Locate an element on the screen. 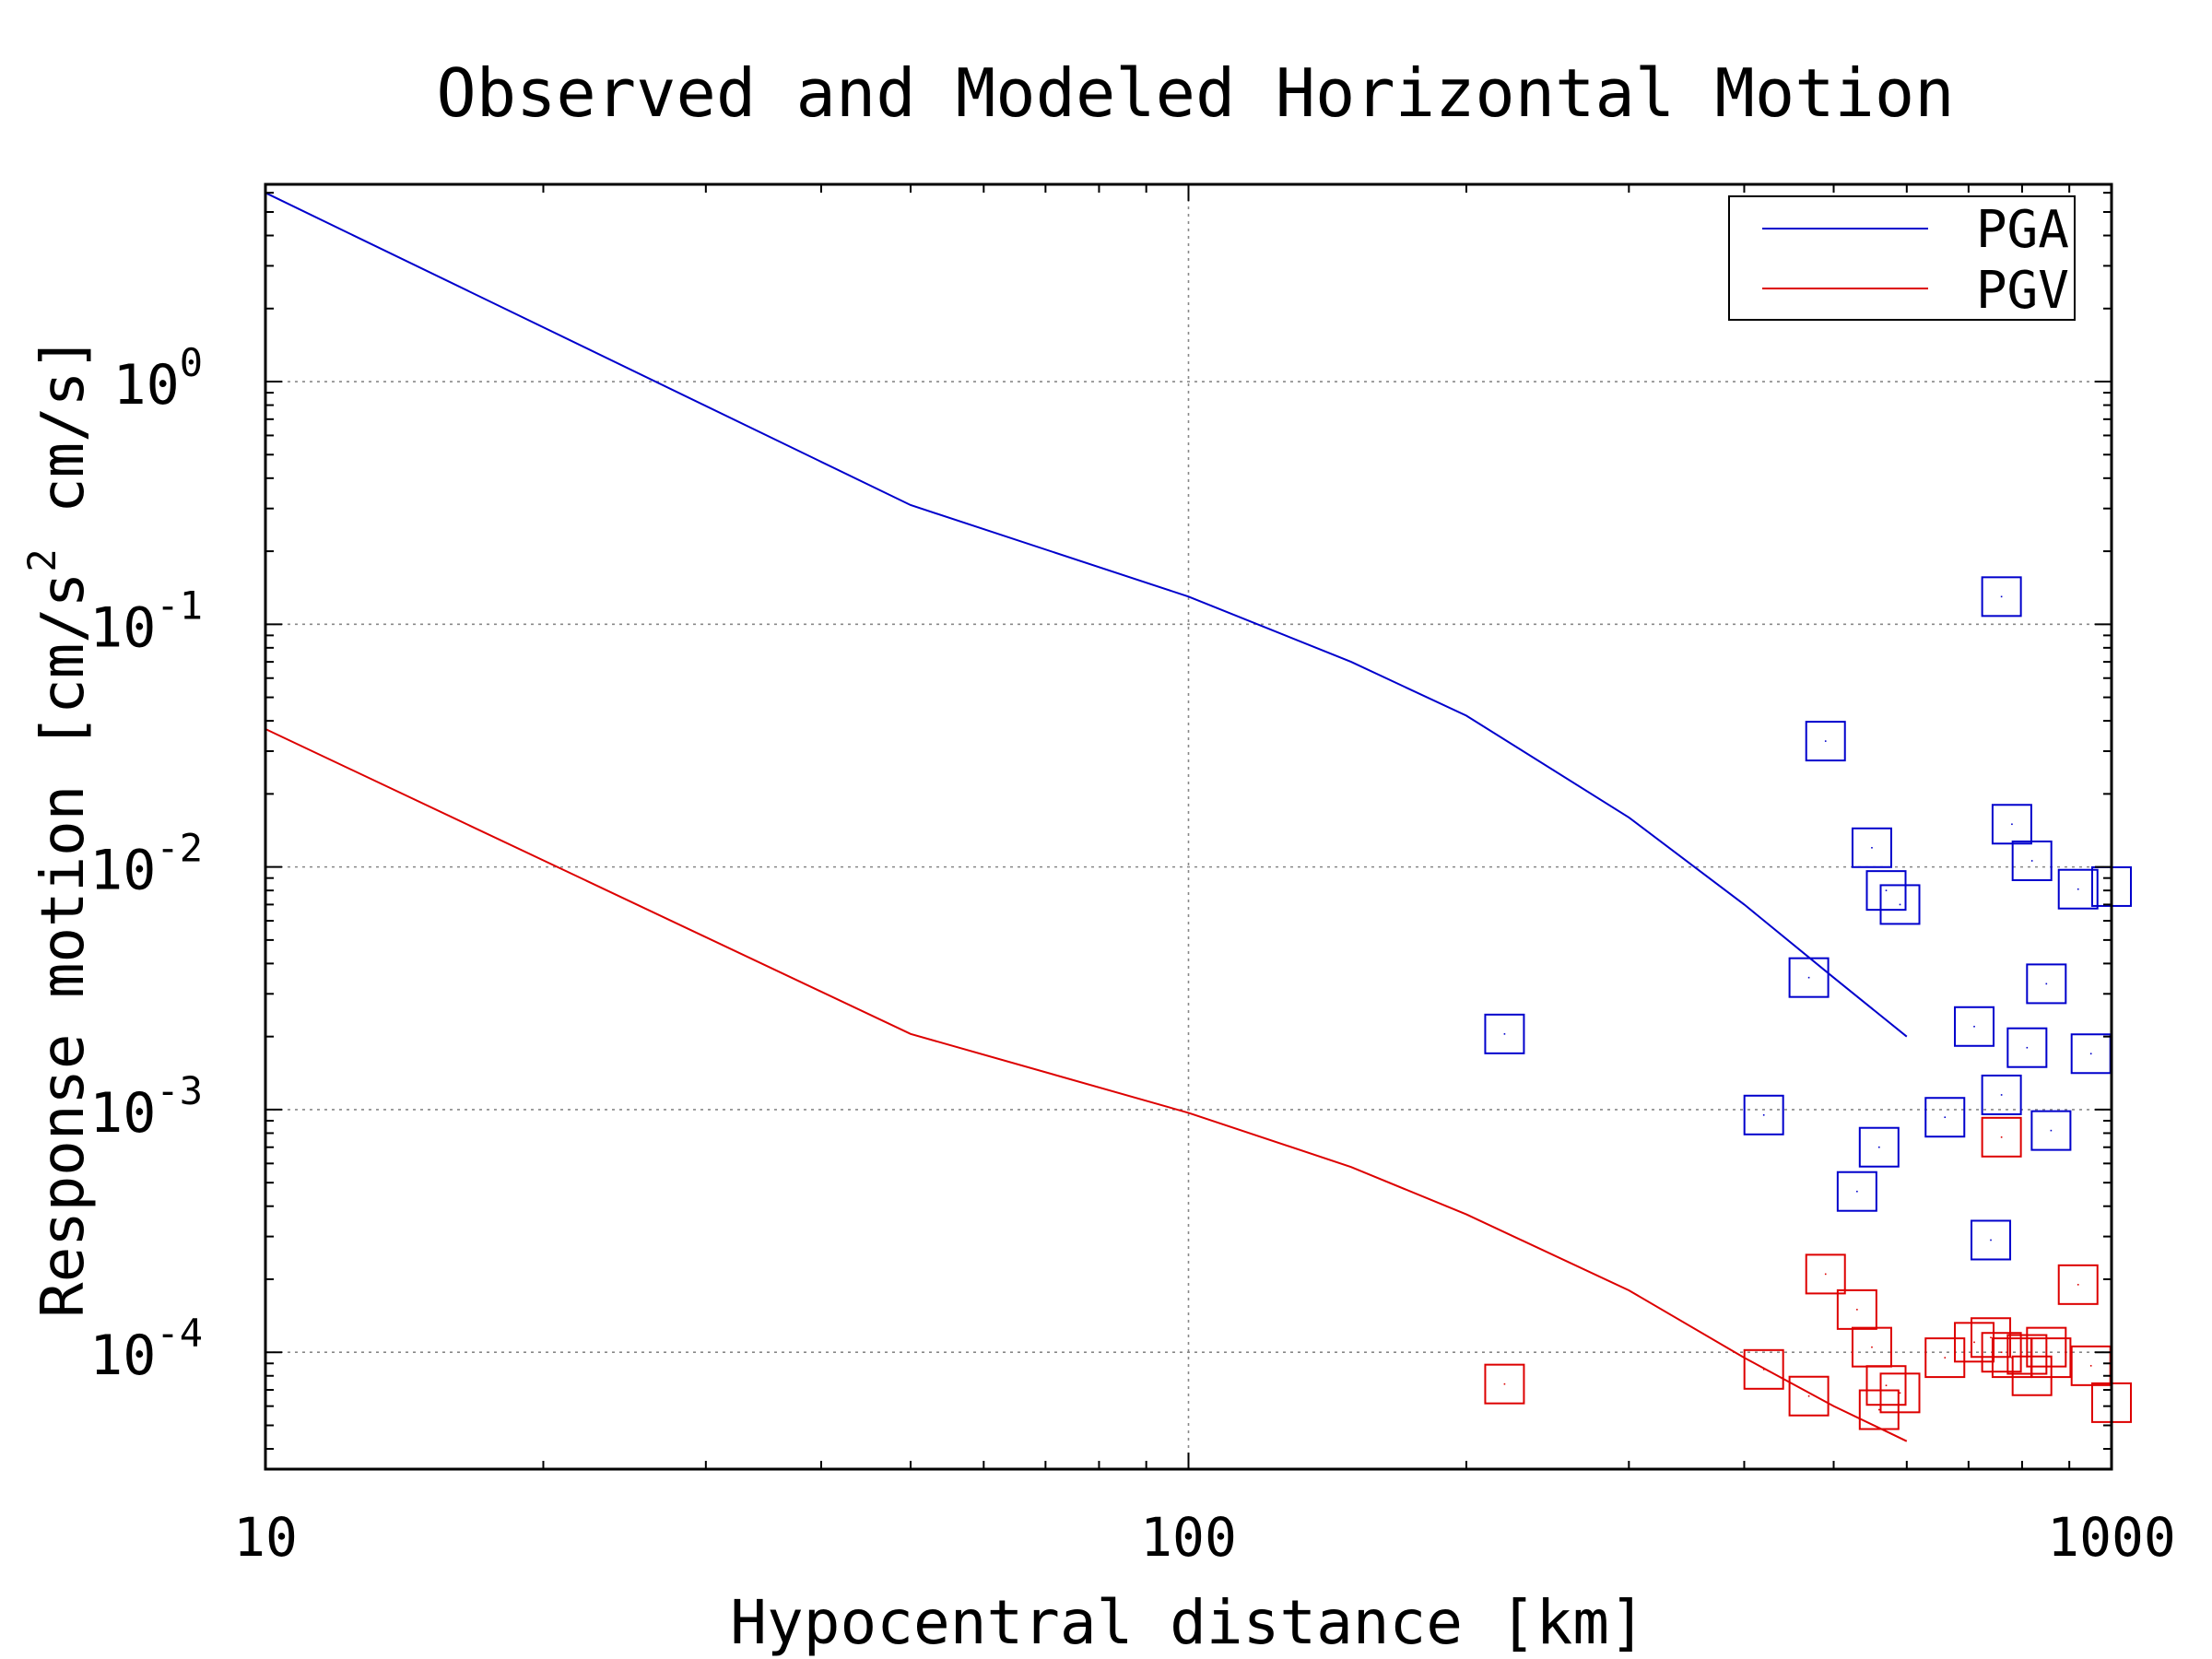  y-tick-label: 10⁻² is located at coordinates (146, 864).